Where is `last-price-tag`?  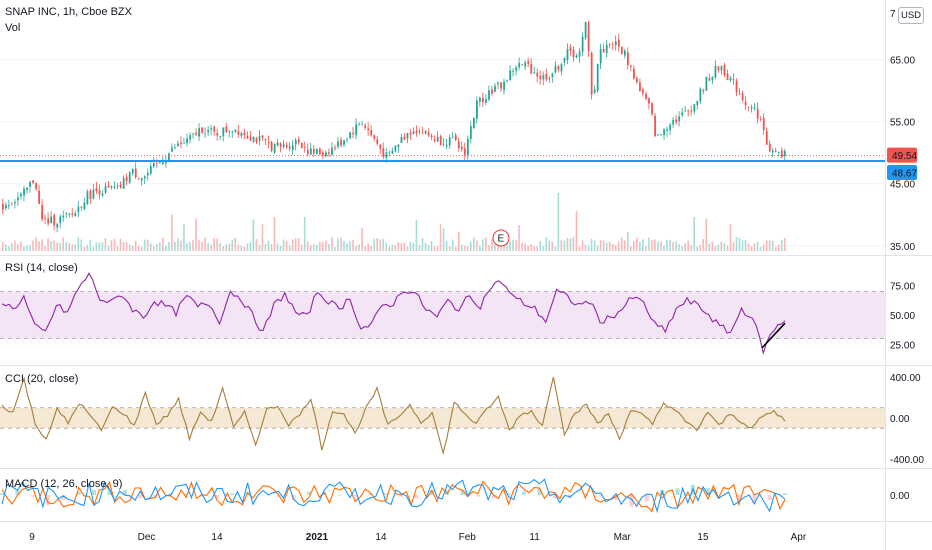 last-price-tag is located at coordinates (902, 155).